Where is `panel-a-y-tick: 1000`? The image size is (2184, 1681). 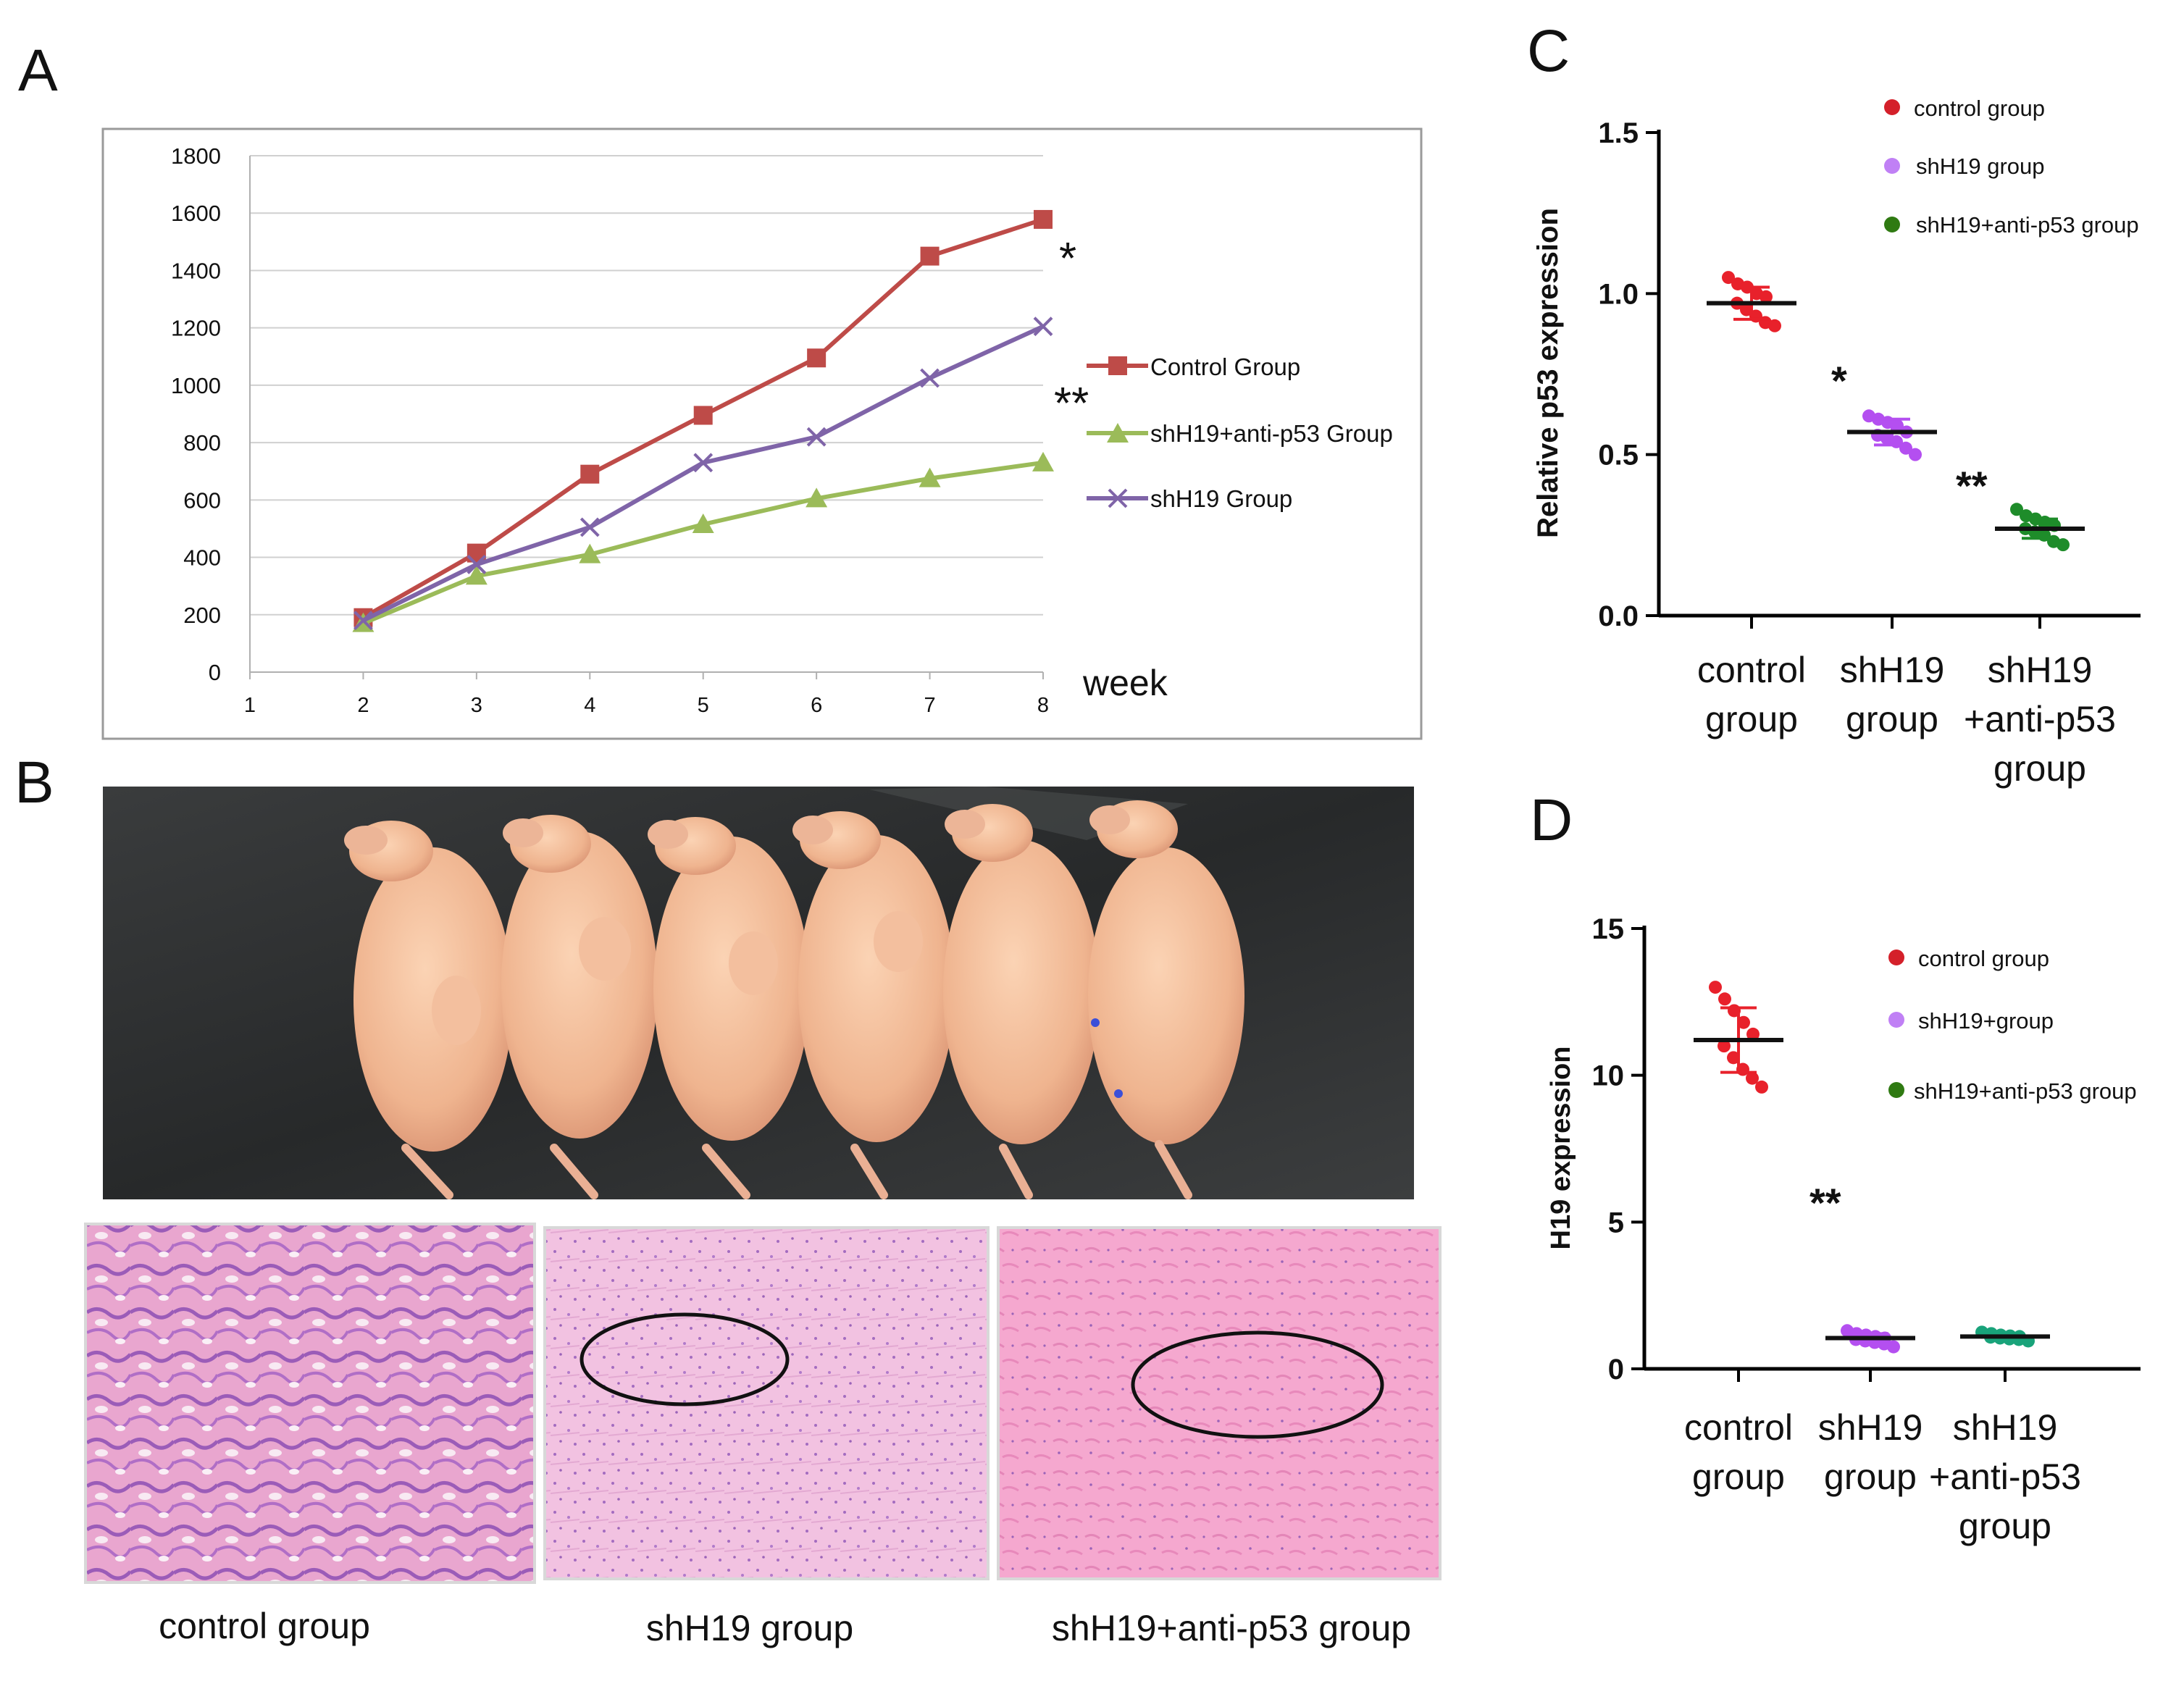 panel-a-y-tick: 1000 is located at coordinates (196, 385).